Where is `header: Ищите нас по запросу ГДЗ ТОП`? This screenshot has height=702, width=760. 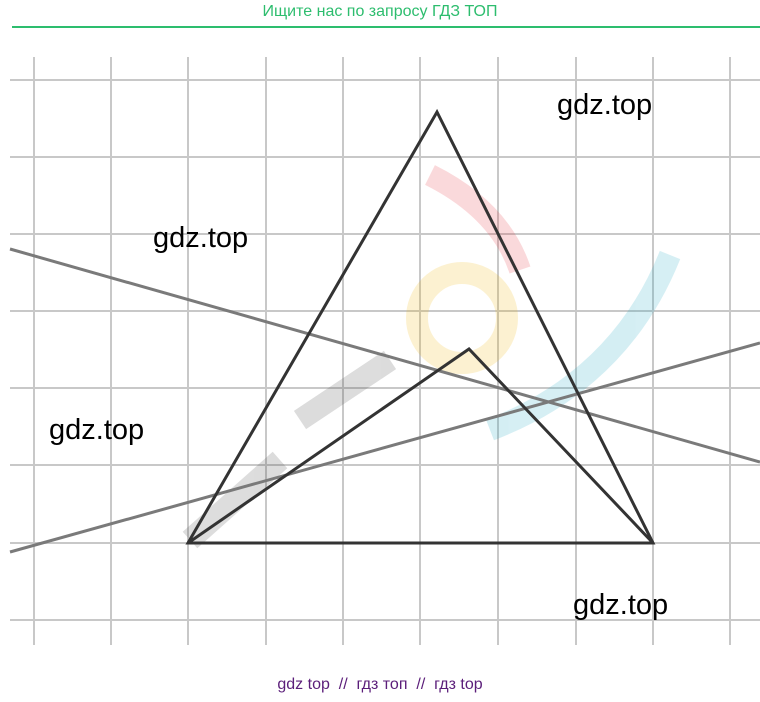
header: Ищите нас по запросу ГДЗ ТОП is located at coordinates (380, 11).